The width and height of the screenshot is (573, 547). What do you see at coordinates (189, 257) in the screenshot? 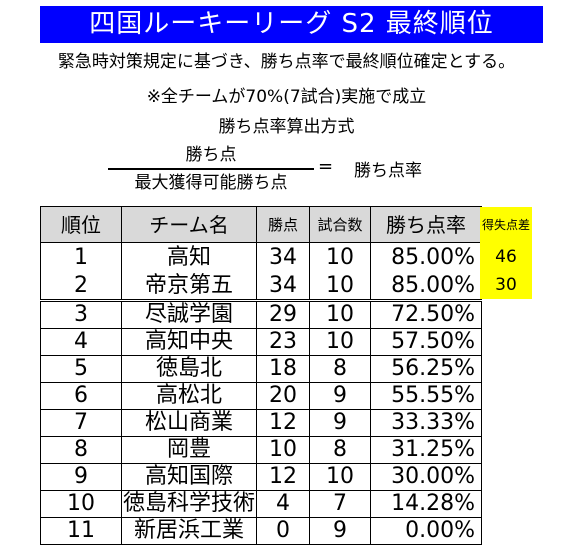
I see `cell-team: 高知` at bounding box center [189, 257].